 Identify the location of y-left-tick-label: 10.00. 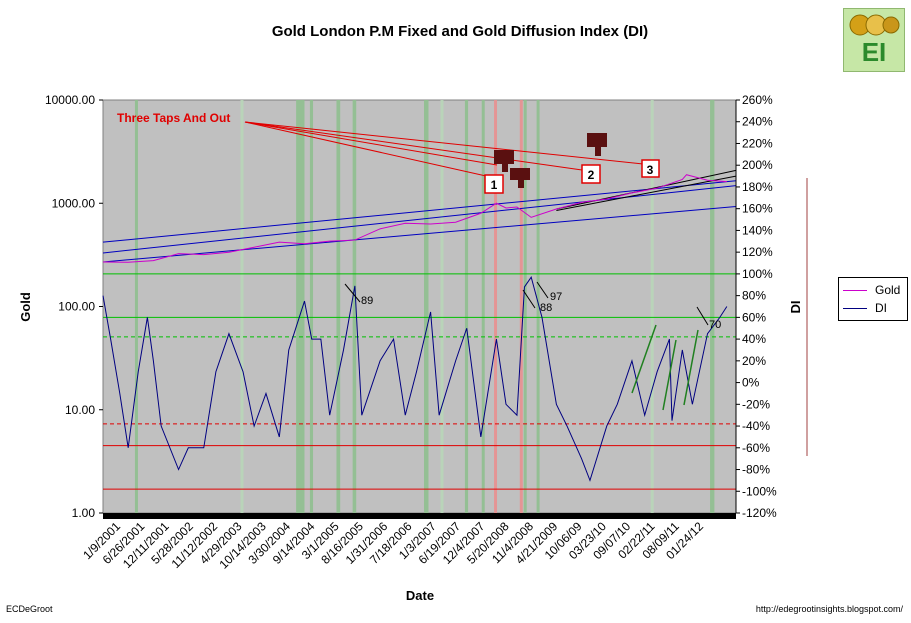
(80, 410).